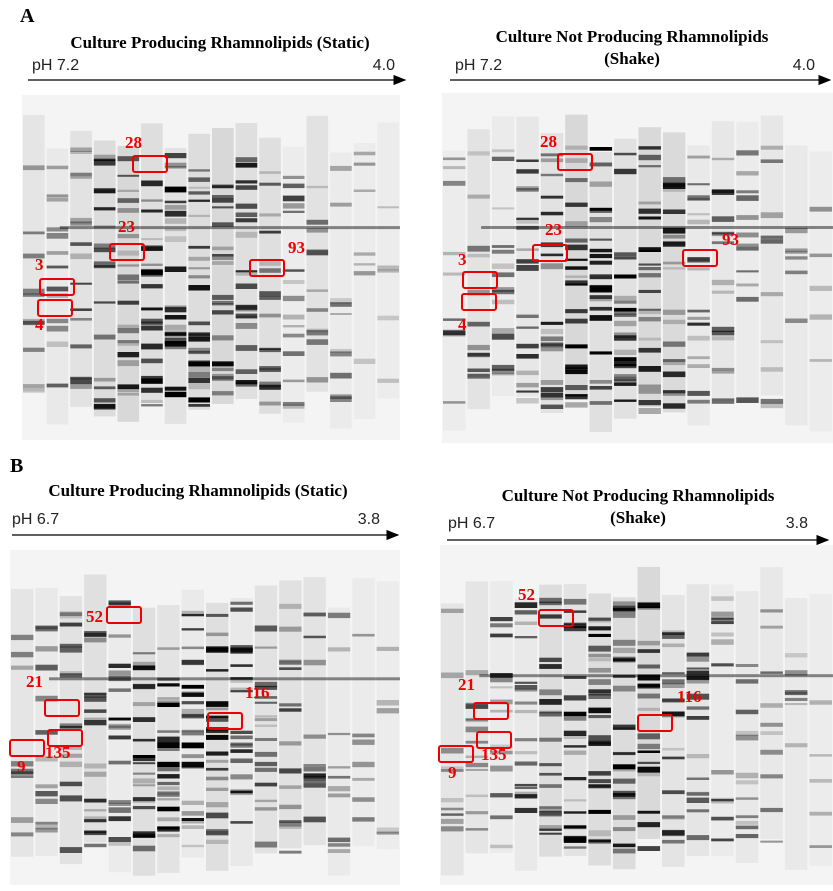  Describe the element at coordinates (462, 324) in the screenshot. I see `band-label: 4` at that location.